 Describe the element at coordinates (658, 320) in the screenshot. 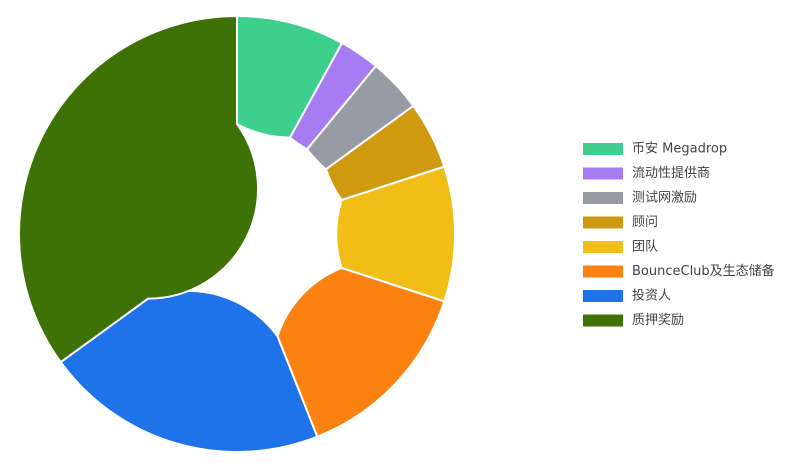

I see `legend-label: 质押奖励` at that location.